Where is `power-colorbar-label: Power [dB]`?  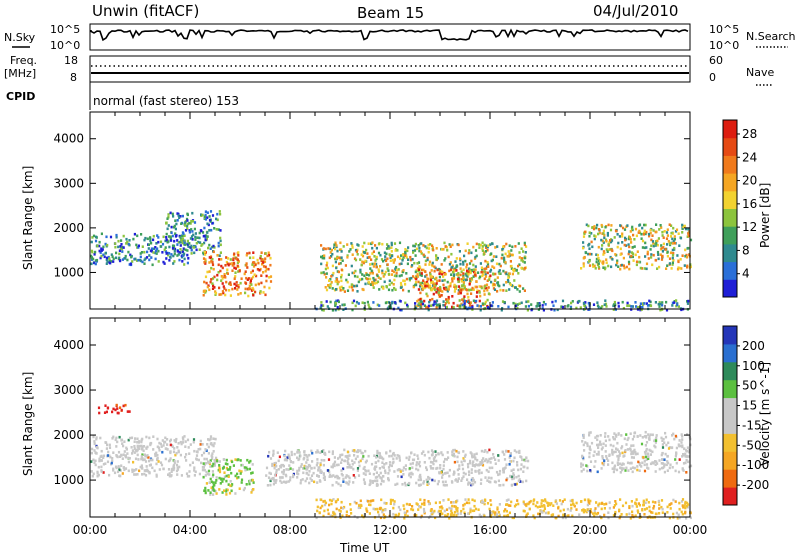
power-colorbar-label: Power [dB] is located at coordinates (765, 215).